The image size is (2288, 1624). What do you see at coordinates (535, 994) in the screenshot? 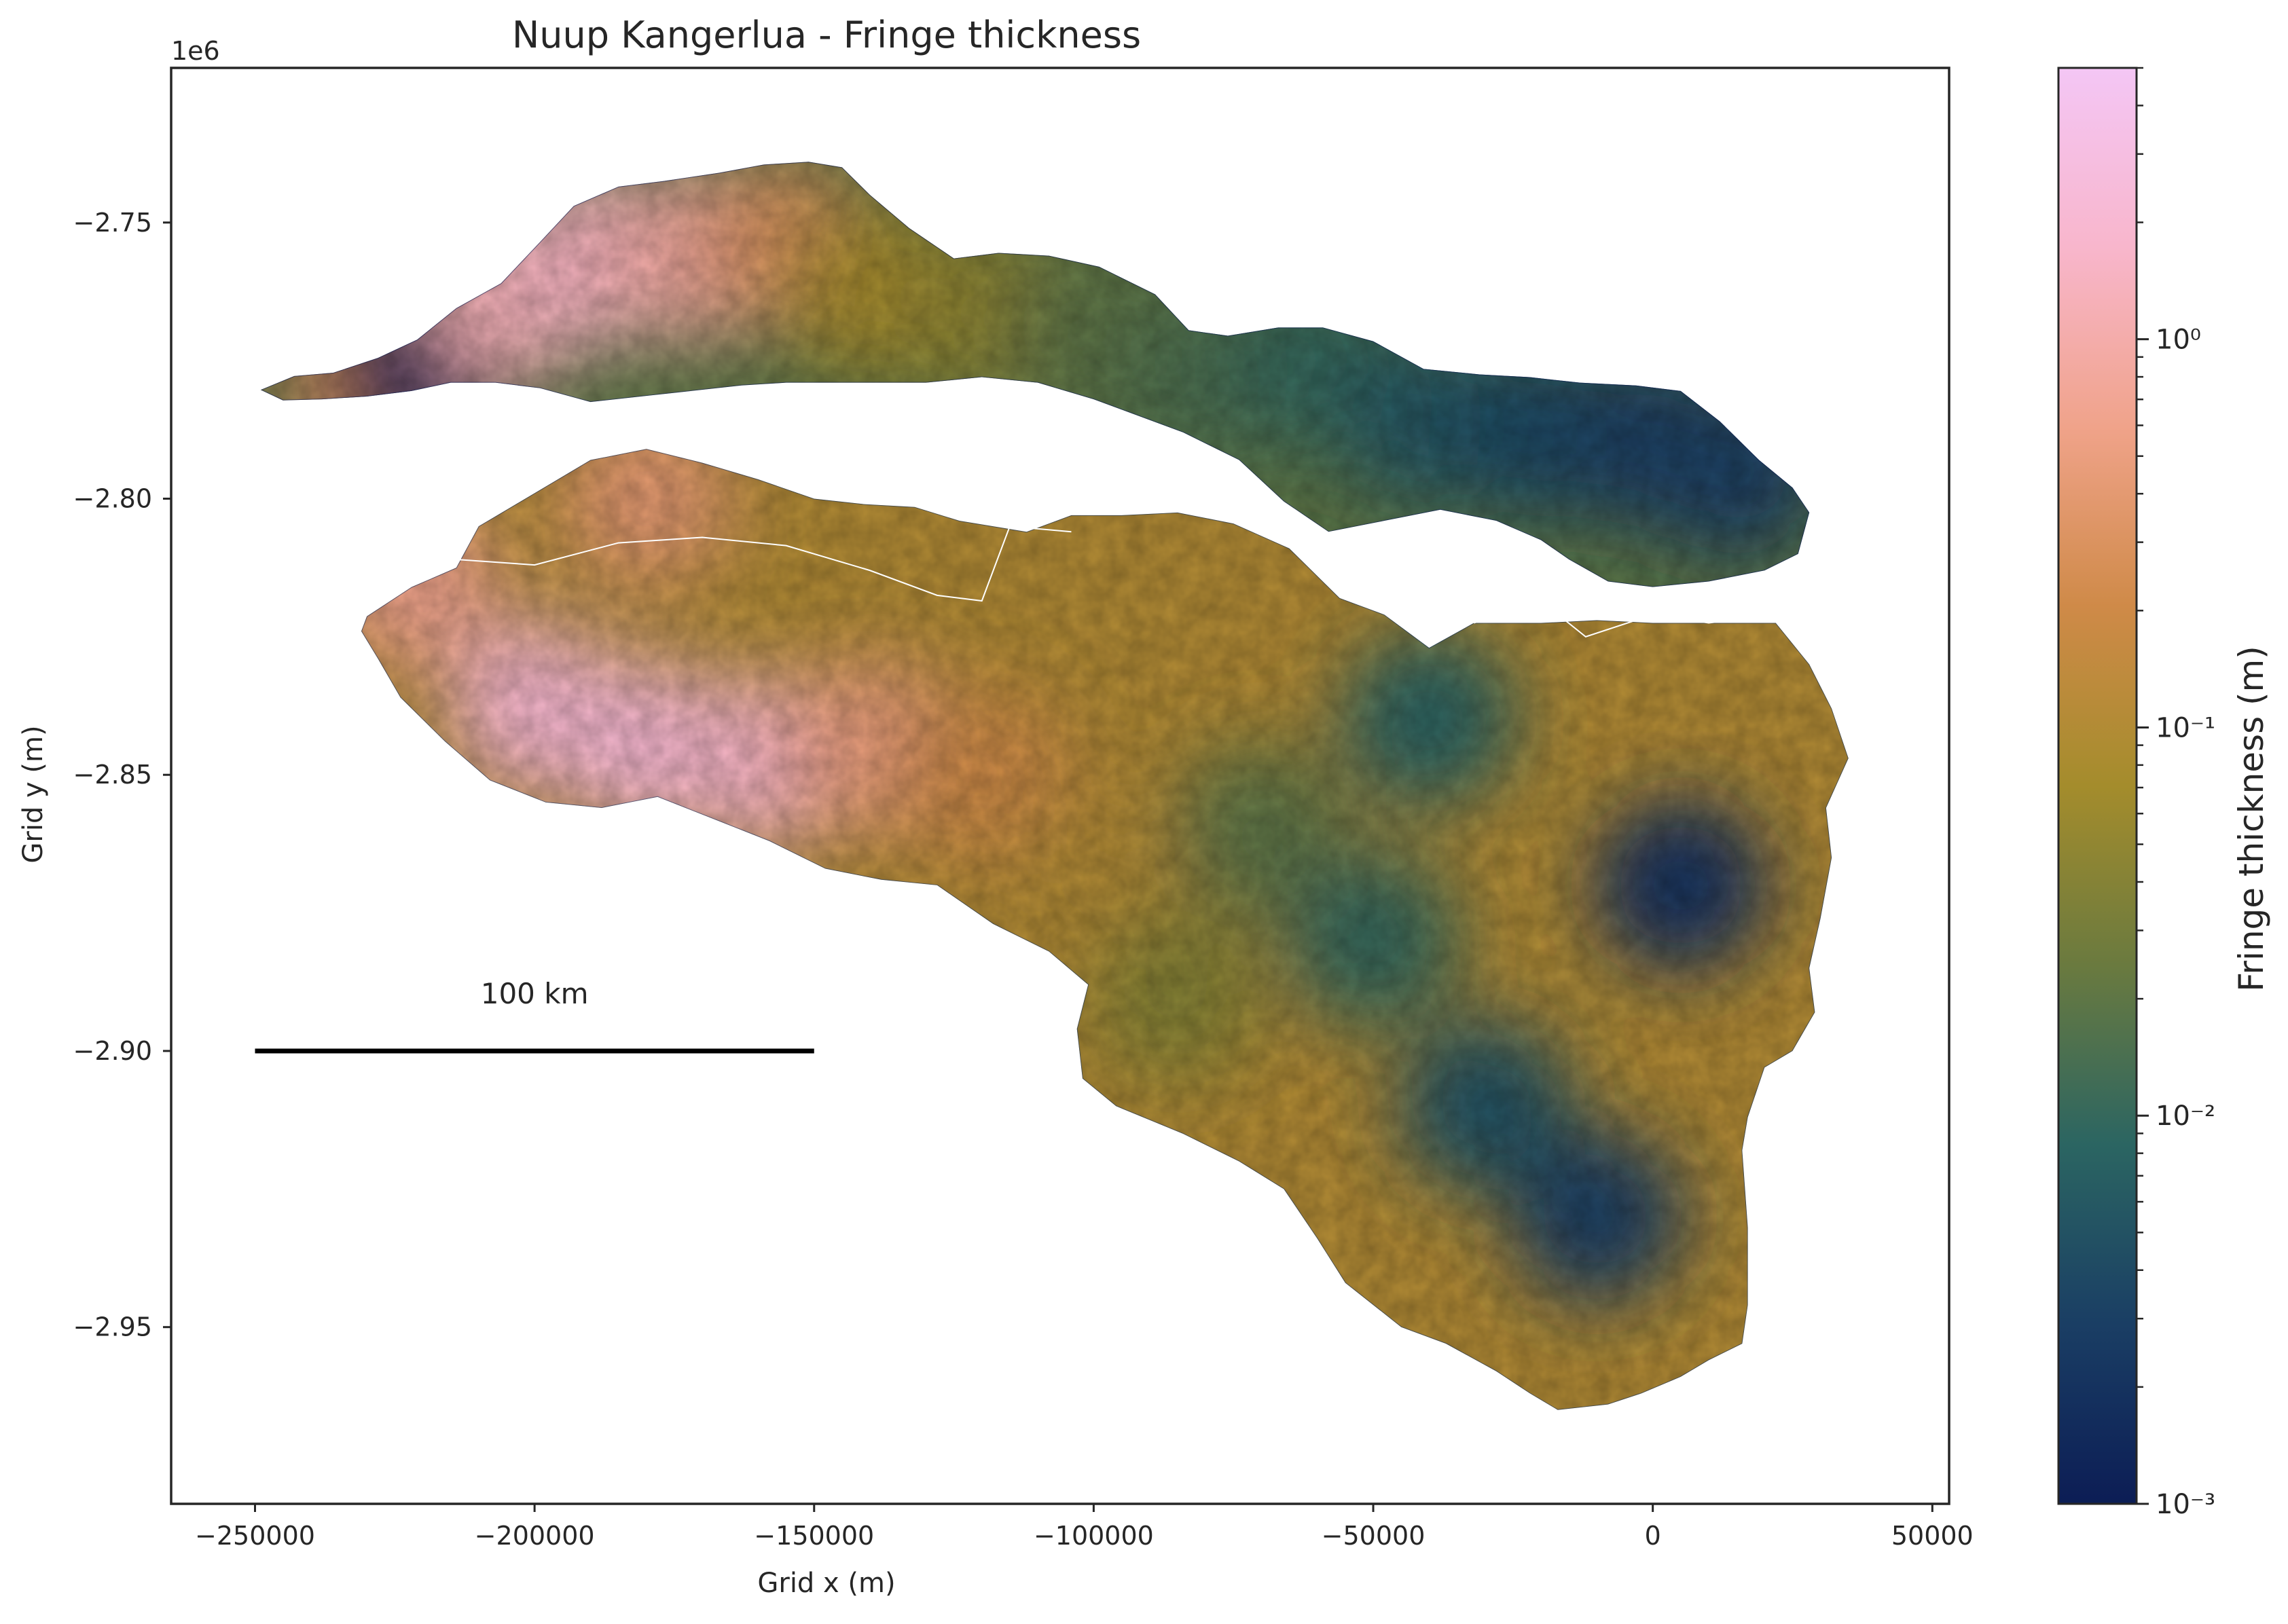
I see `scale-bar-label: 100 km` at bounding box center [535, 994].